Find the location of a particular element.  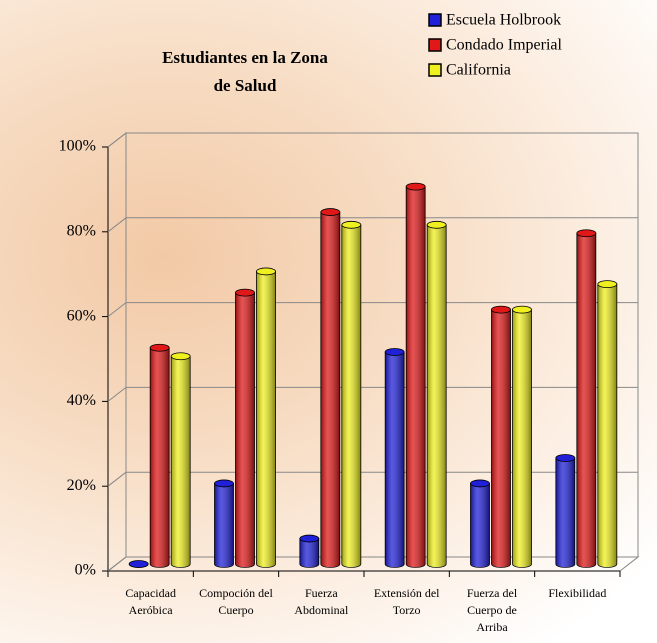

y-tick-label: 80% is located at coordinates (81, 230).